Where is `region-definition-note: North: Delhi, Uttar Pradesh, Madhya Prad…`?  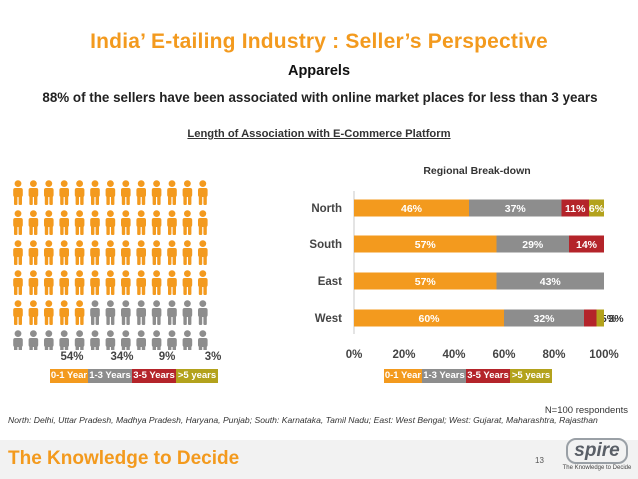
region-definition-note: North: Delhi, Uttar Pradesh, Madhya Prad… is located at coordinates (303, 420).